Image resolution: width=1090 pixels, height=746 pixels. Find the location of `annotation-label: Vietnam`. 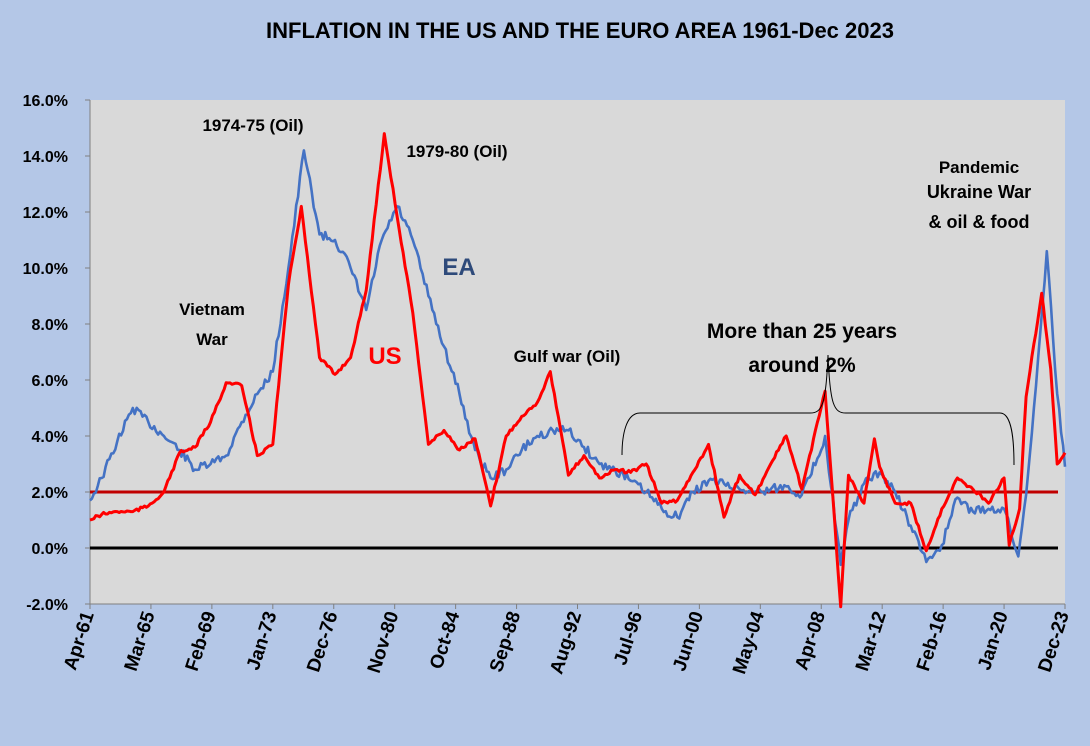

annotation-label: Vietnam is located at coordinates (212, 309).